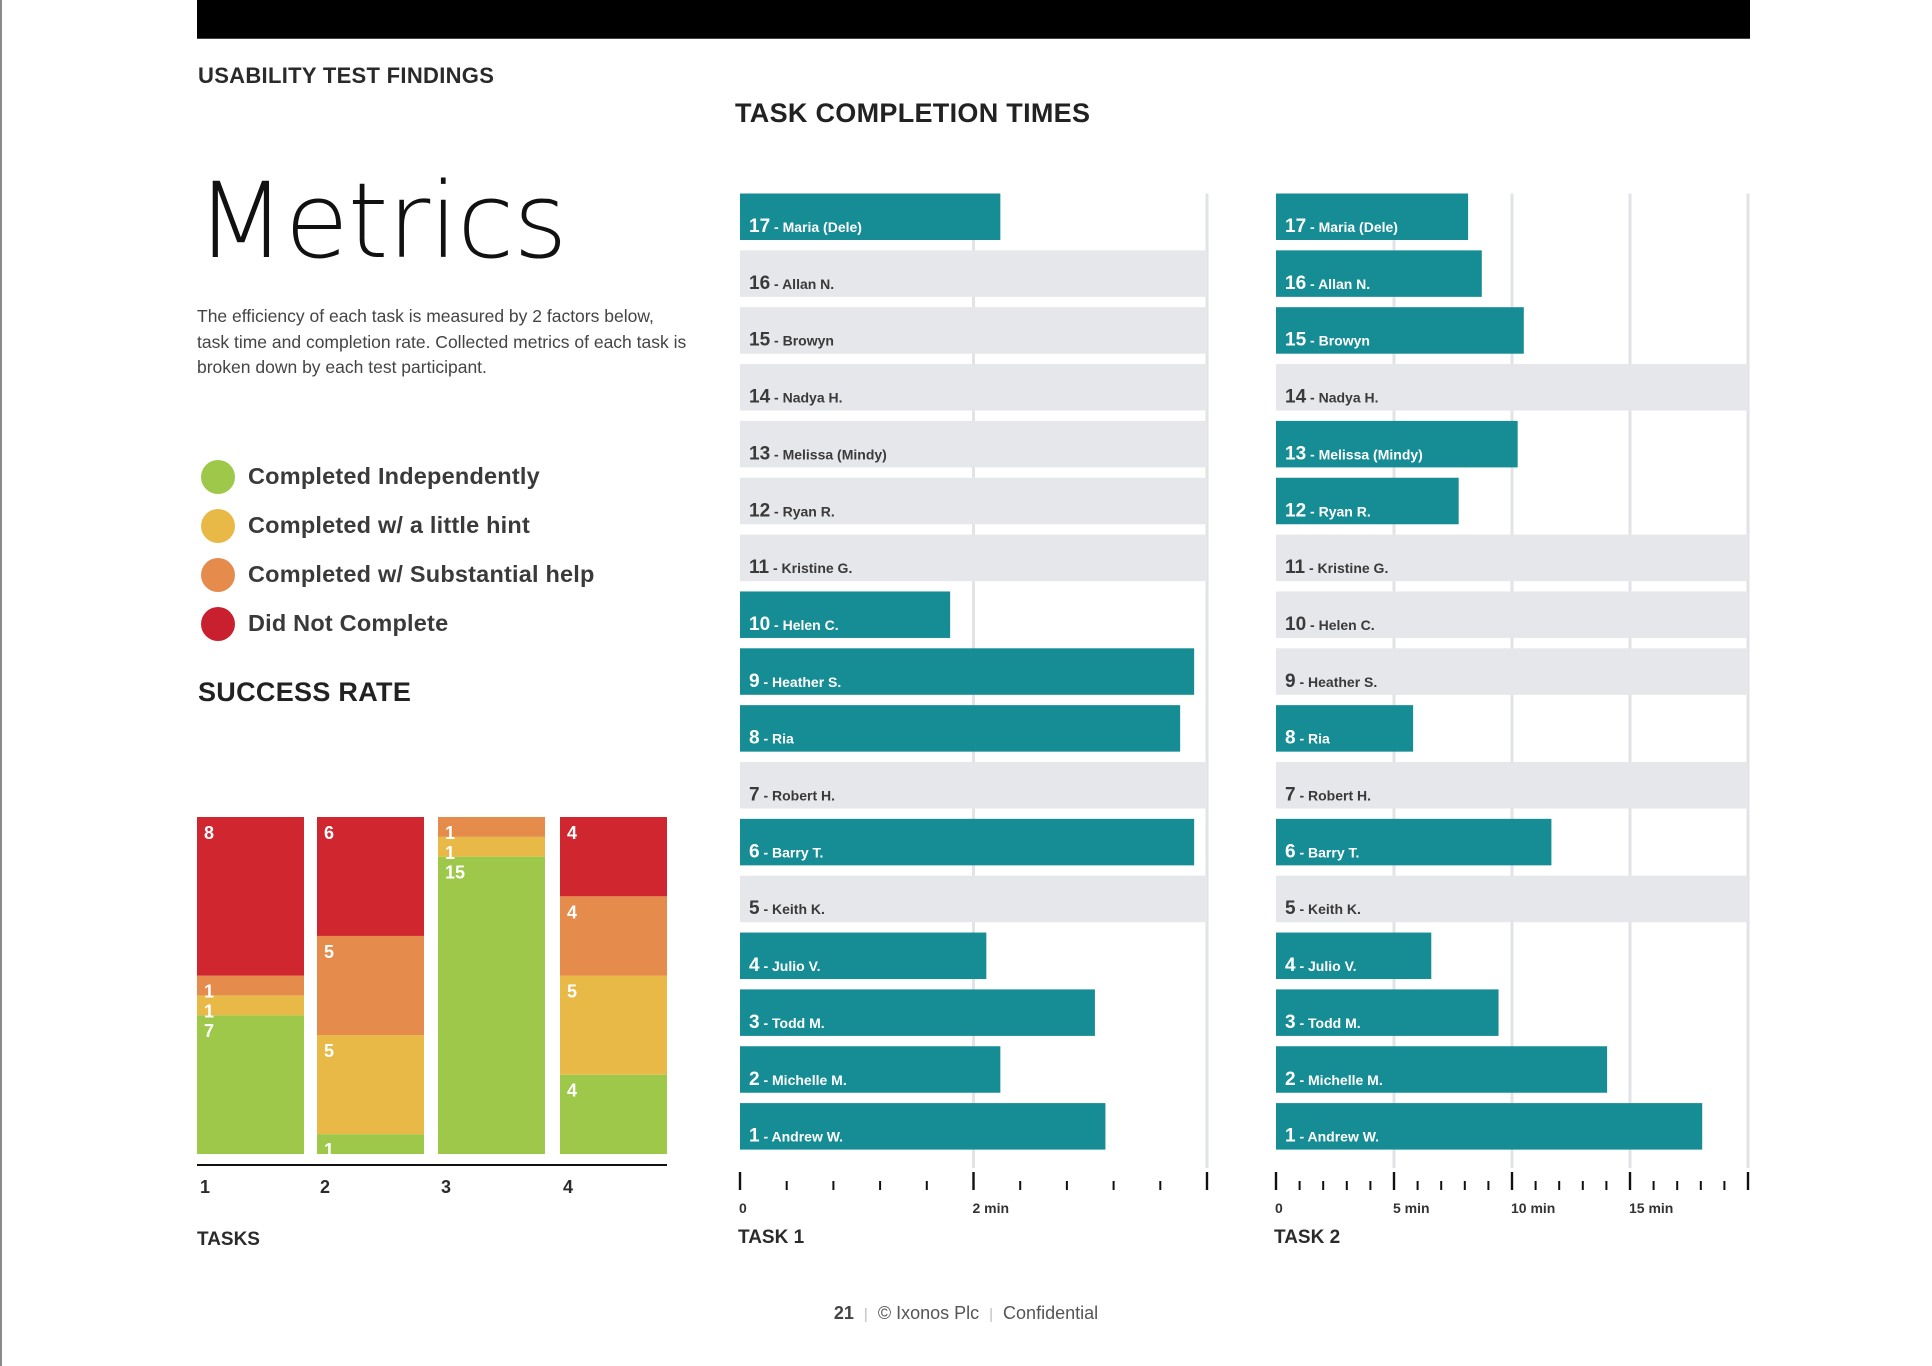  What do you see at coordinates (785, 965) in the screenshot?
I see `participant-label: 4 - Julio V.` at bounding box center [785, 965].